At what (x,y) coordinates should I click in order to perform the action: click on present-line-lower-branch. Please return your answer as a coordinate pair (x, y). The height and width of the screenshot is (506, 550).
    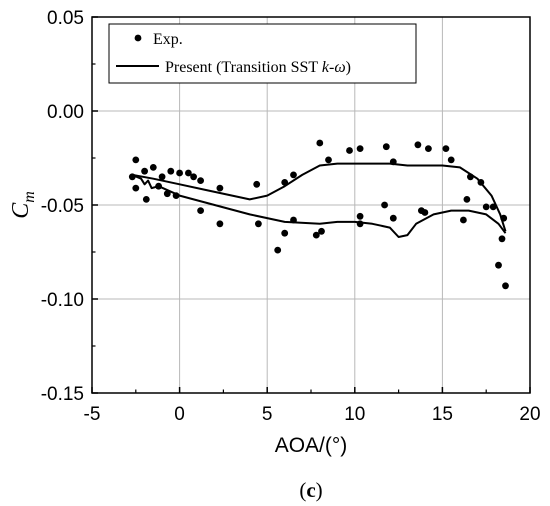
    Looking at the image, I should click on (319, 205).